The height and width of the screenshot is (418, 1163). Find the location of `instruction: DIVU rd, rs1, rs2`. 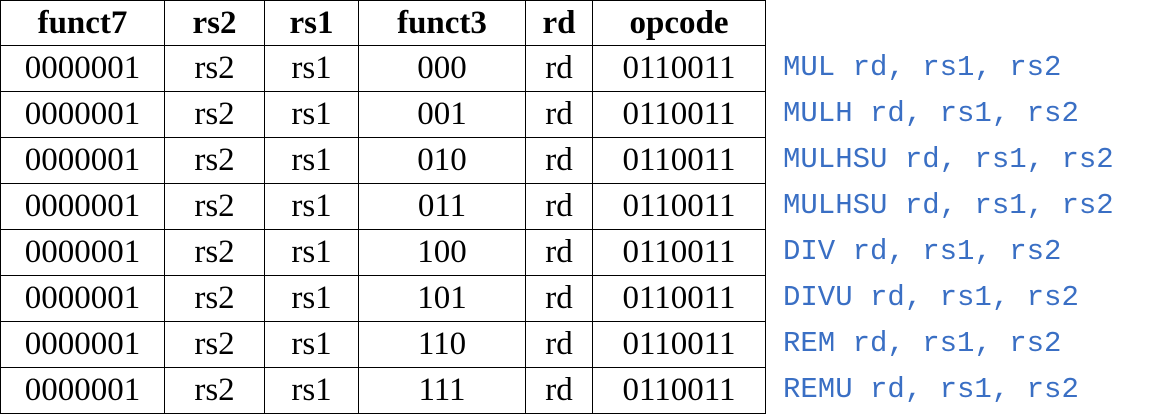

instruction: DIVU rd, rs1, rs2 is located at coordinates (931, 297).